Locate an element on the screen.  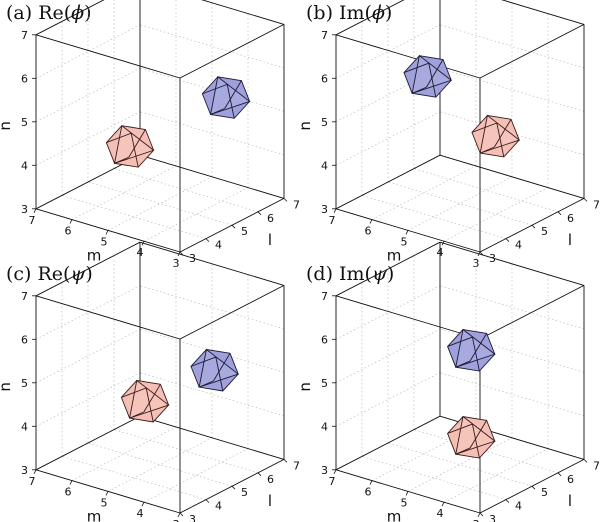
m-tick-label: 4 is located at coordinates (140, 513).